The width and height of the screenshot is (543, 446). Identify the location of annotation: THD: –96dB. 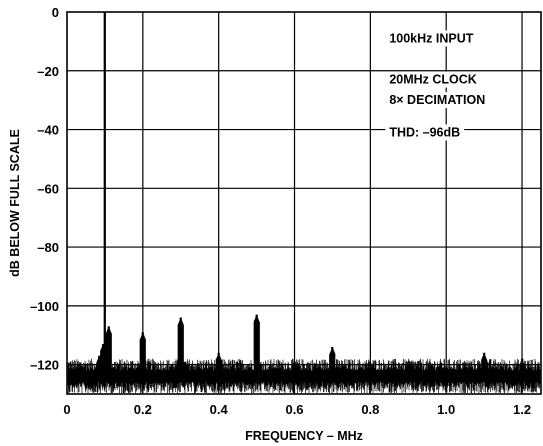
(425, 132).